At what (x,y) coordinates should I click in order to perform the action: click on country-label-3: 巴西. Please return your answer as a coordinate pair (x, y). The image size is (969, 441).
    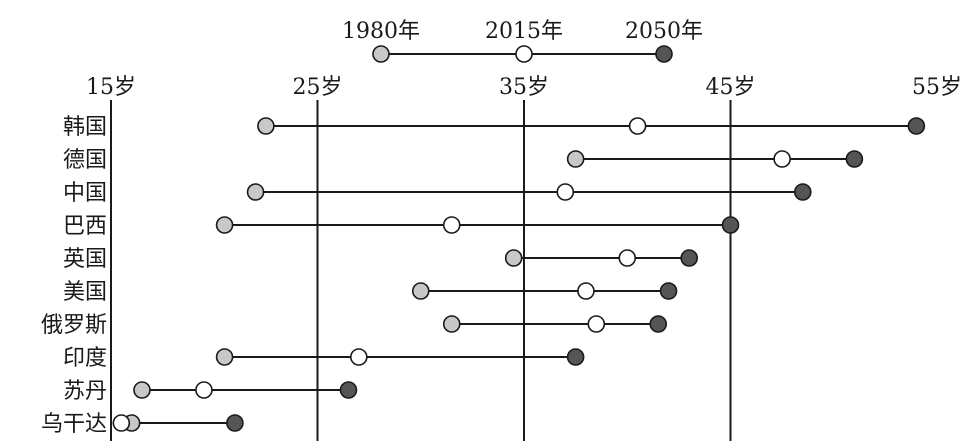
    Looking at the image, I should click on (85, 226).